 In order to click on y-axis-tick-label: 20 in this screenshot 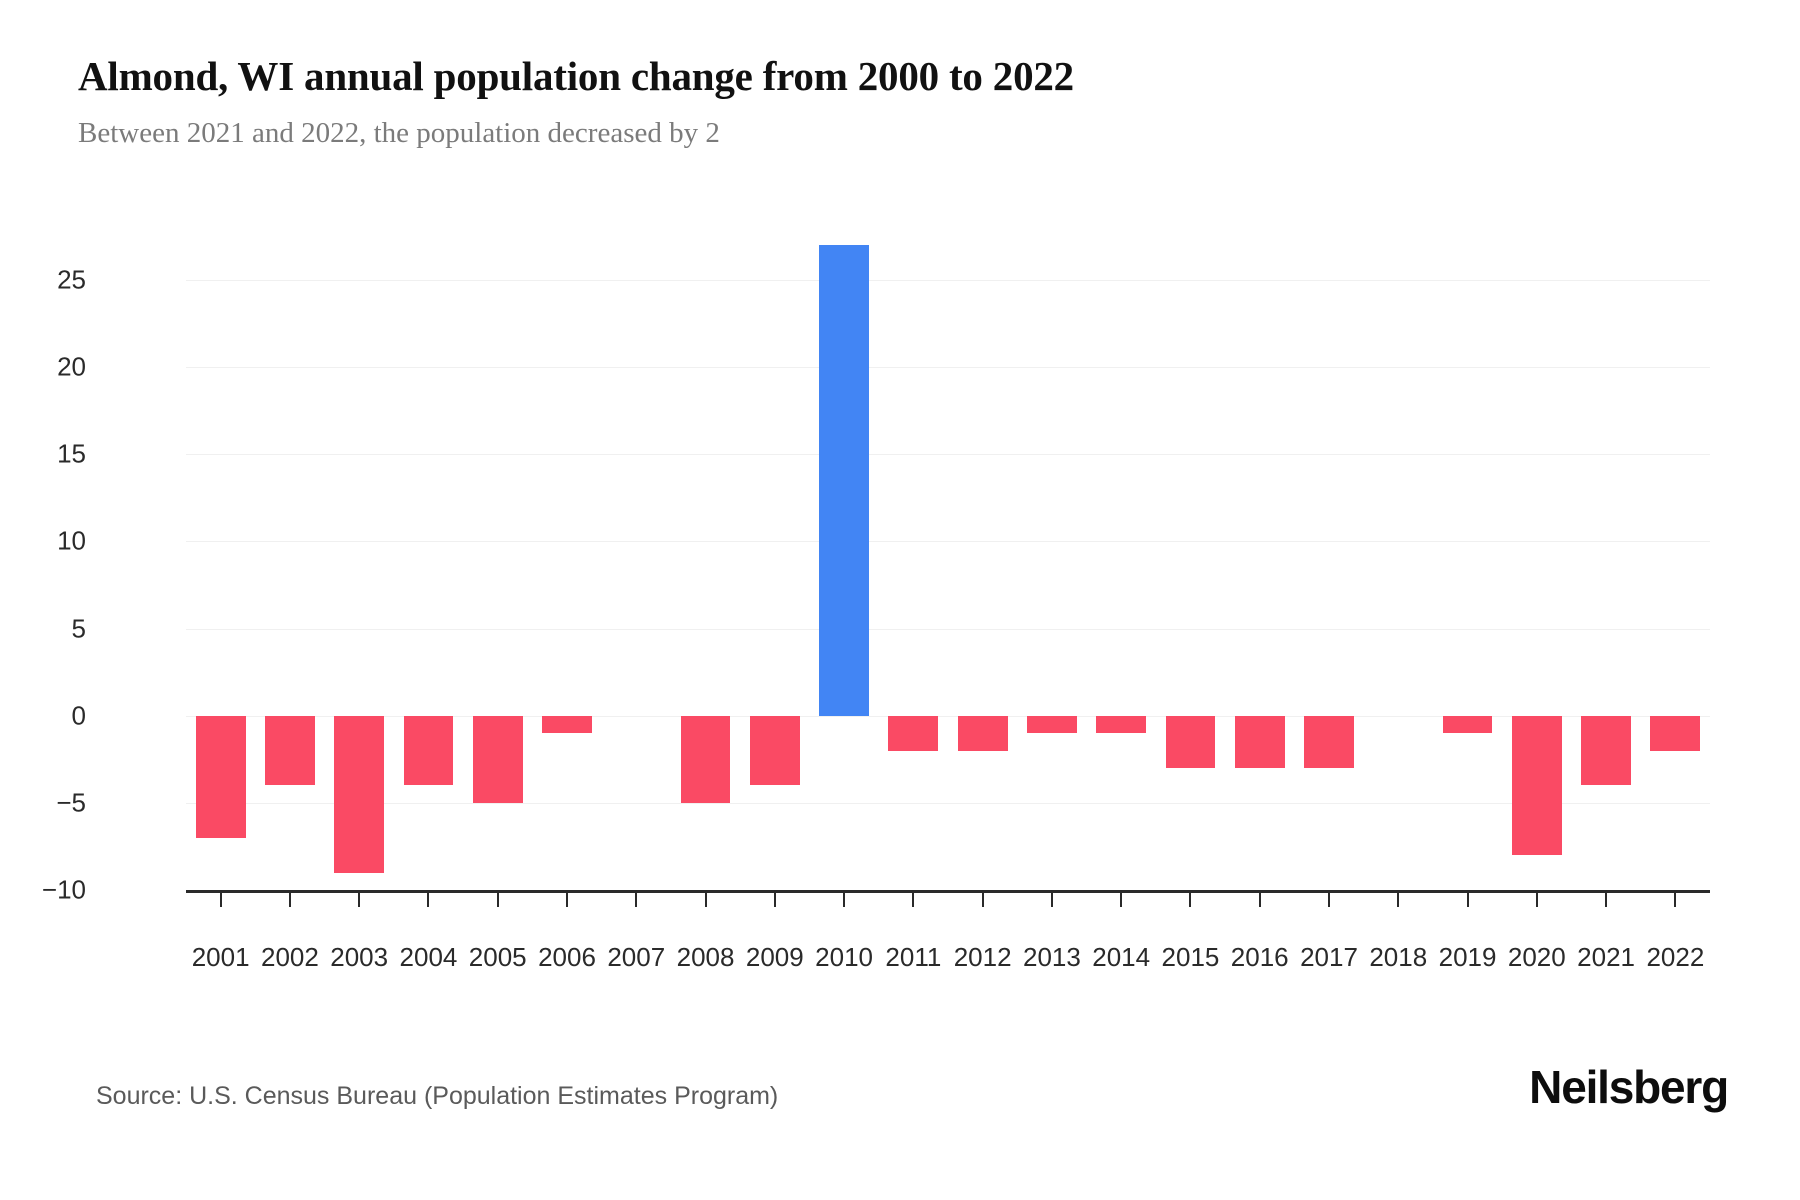, I will do `click(71, 366)`.